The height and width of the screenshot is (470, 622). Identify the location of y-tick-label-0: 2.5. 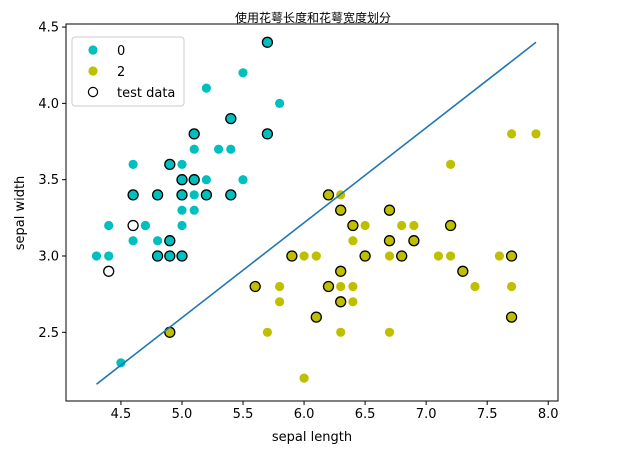
(48, 333).